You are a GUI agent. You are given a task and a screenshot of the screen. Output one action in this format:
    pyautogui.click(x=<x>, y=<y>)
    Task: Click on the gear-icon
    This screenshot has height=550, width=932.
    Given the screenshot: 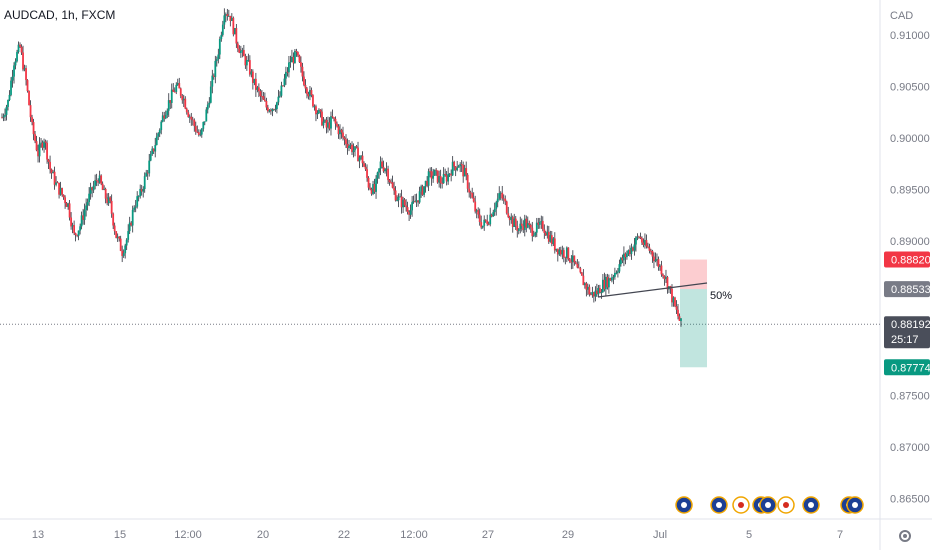 What is the action you would take?
    pyautogui.click(x=905, y=536)
    